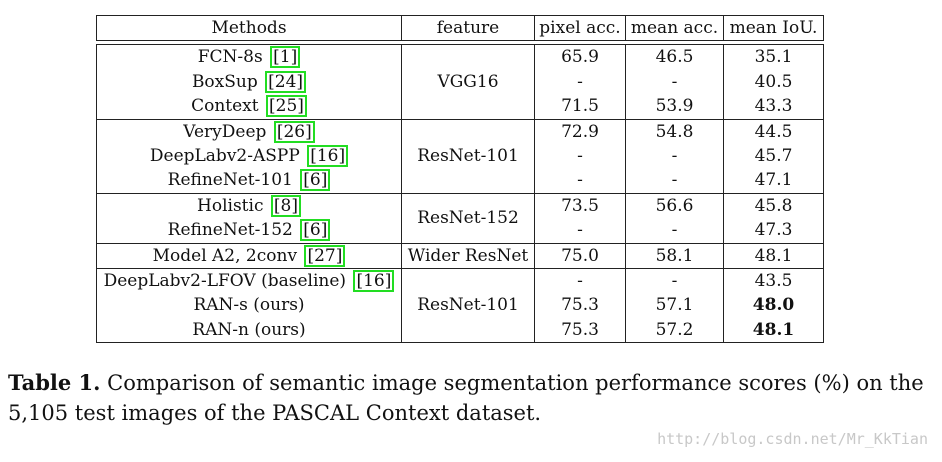 The image size is (942, 462). I want to click on mean-iou-cell: 44.5, so click(773, 131).